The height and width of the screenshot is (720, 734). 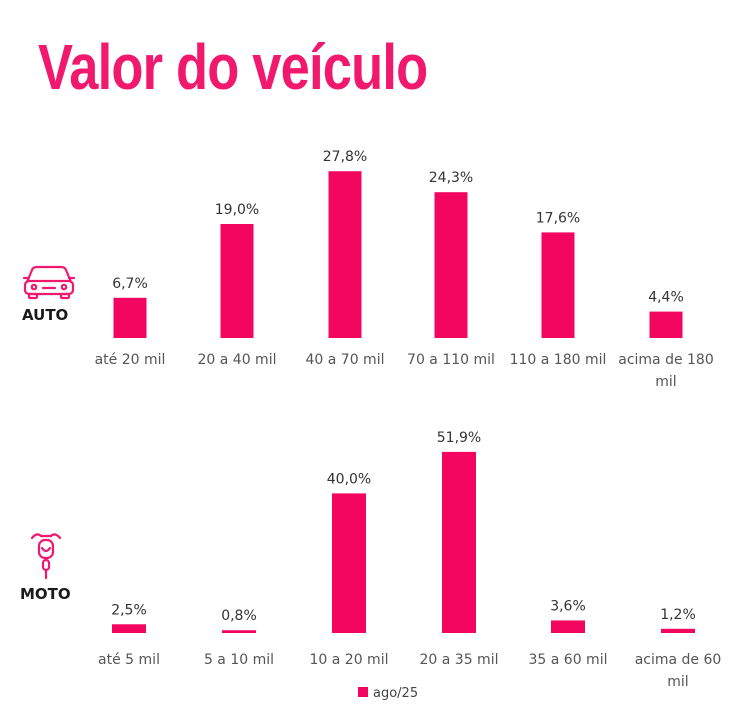 What do you see at coordinates (129, 660) in the screenshot?
I see `moto-category-label-1: até 5 mil` at bounding box center [129, 660].